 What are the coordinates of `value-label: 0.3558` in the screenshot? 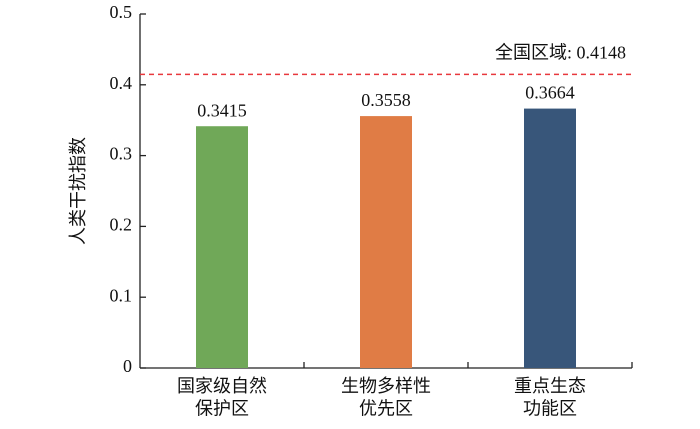 It's located at (386, 100).